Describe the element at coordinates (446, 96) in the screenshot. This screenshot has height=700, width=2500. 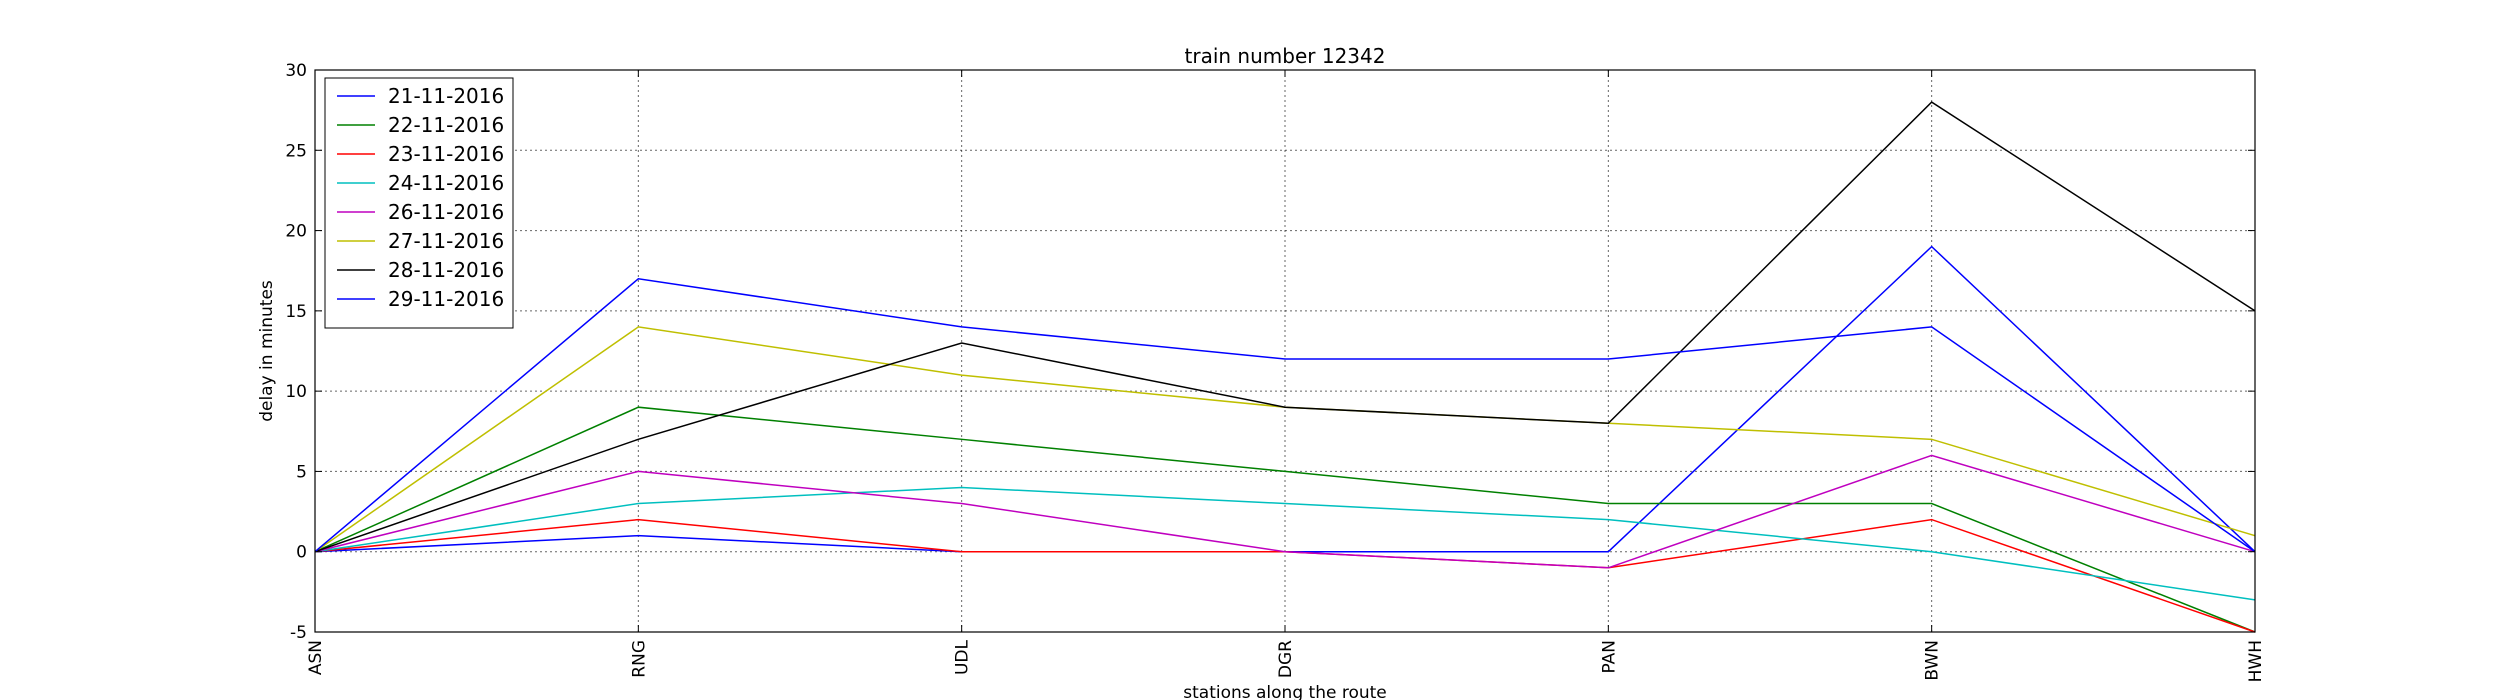
I see `legend-label: 21-11-2016` at that location.